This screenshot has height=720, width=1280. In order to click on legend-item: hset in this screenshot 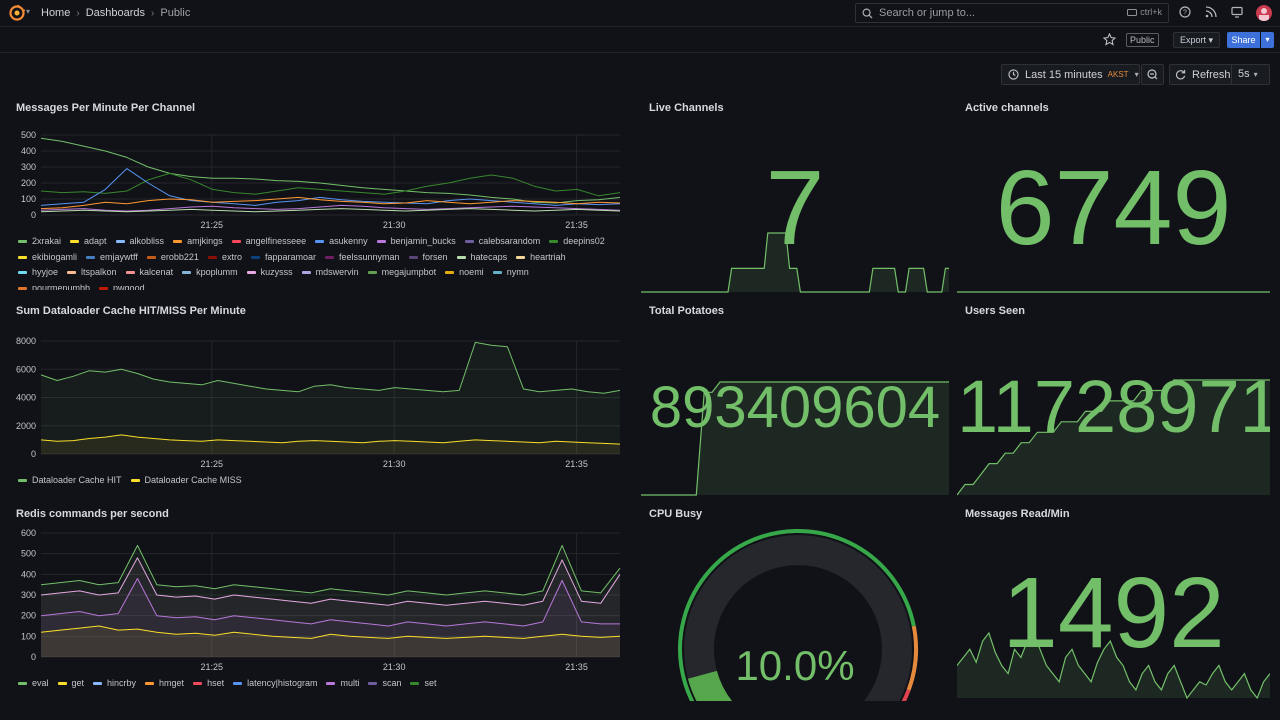, I will do `click(208, 684)`.